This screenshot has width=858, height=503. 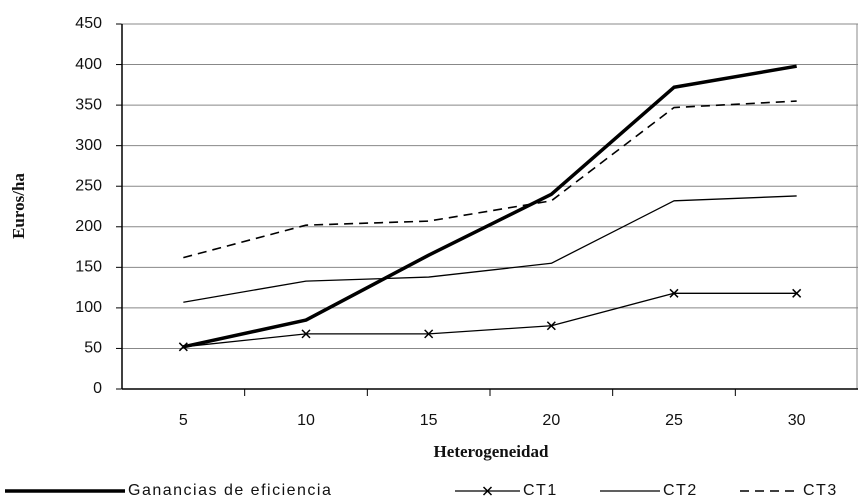 What do you see at coordinates (183, 420) in the screenshot?
I see `x-tick-label: 5` at bounding box center [183, 420].